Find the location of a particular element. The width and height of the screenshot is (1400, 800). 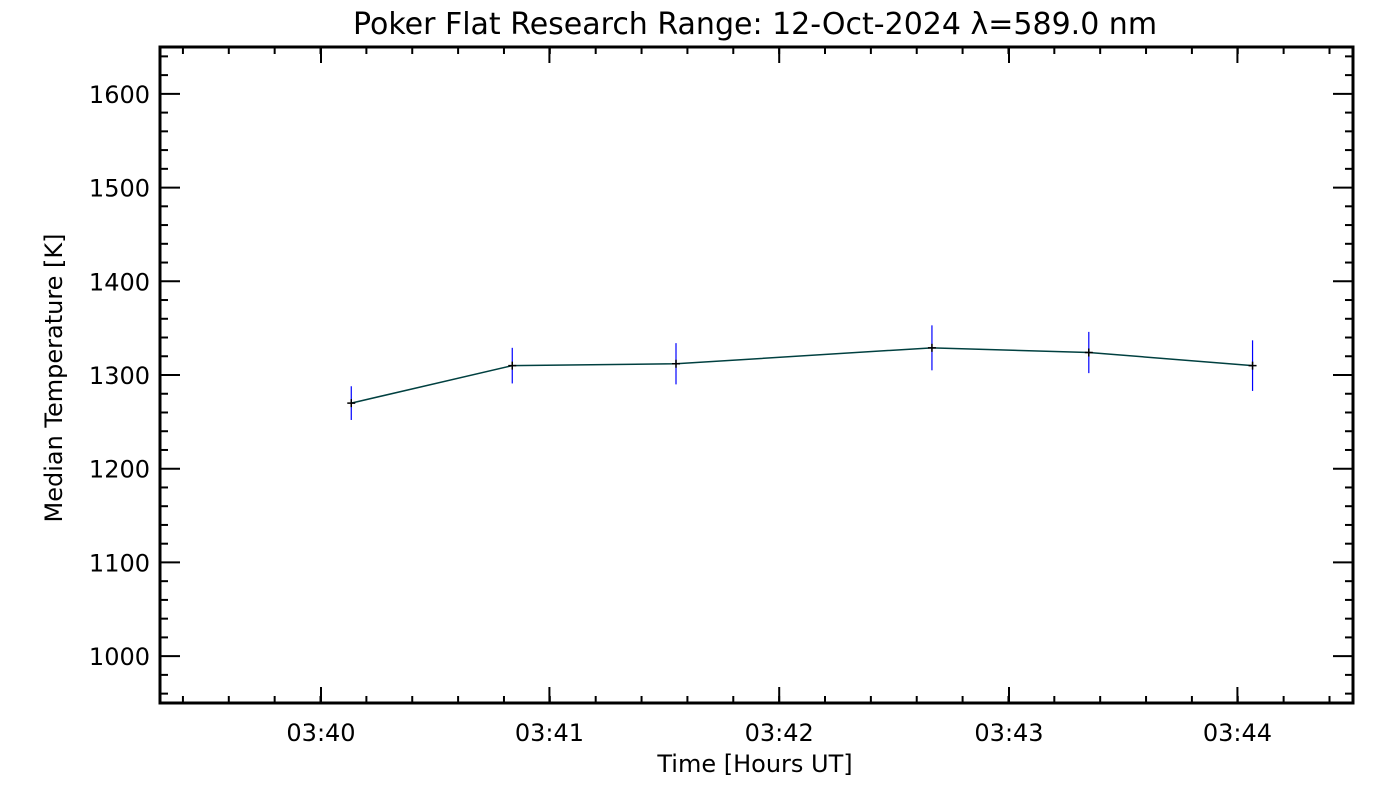

y-tick-label: 1400 is located at coordinates (119, 282).